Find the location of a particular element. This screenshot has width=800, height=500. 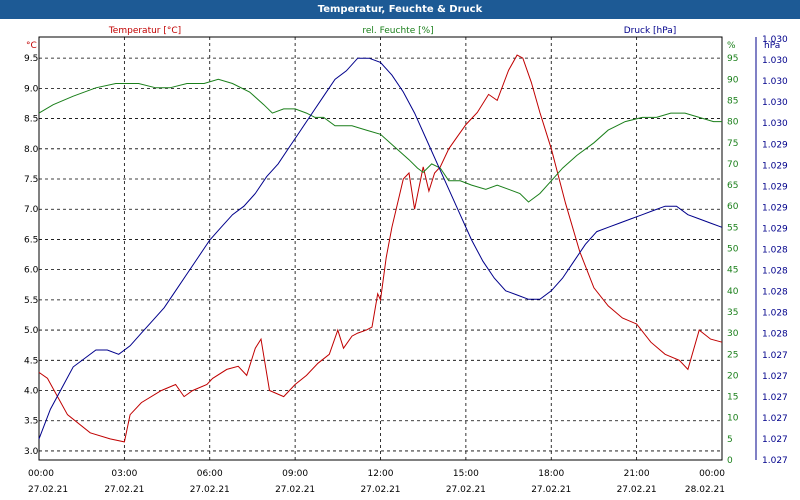

temp-tick-label: 4.0 is located at coordinates (31, 392).